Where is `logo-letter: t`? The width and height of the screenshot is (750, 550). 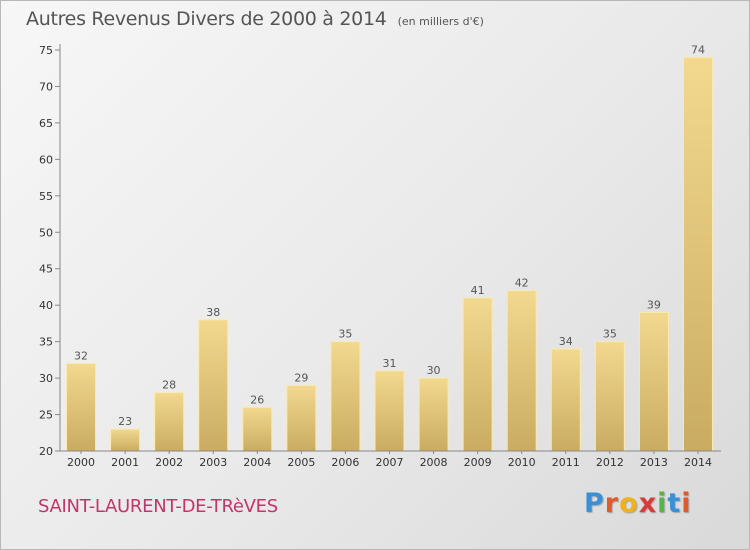
logo-letter: t is located at coordinates (674, 503).